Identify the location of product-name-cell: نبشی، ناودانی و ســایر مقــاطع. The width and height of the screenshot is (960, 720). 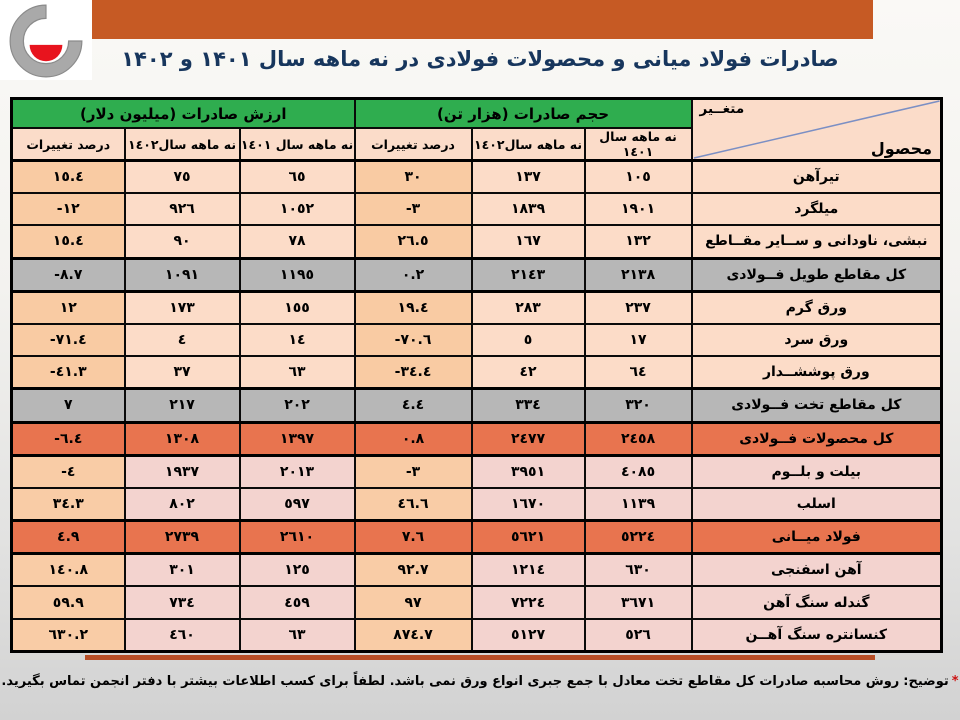
(816, 242).